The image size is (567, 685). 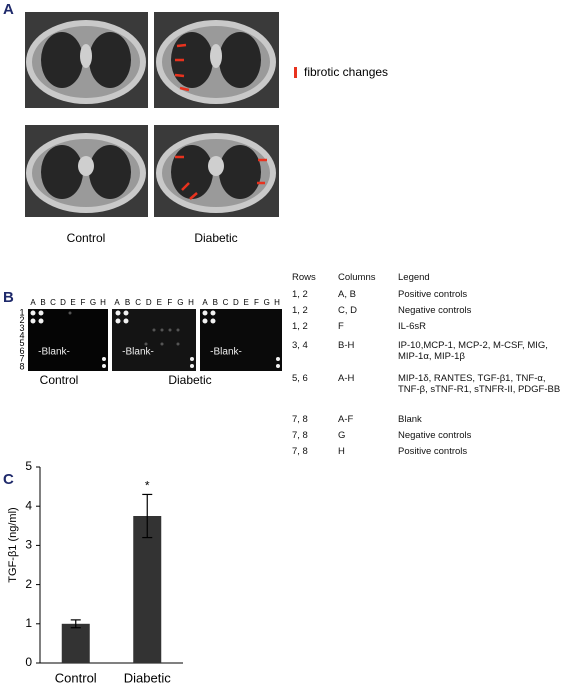 I want to click on ct-images, so click(x=152, y=114).